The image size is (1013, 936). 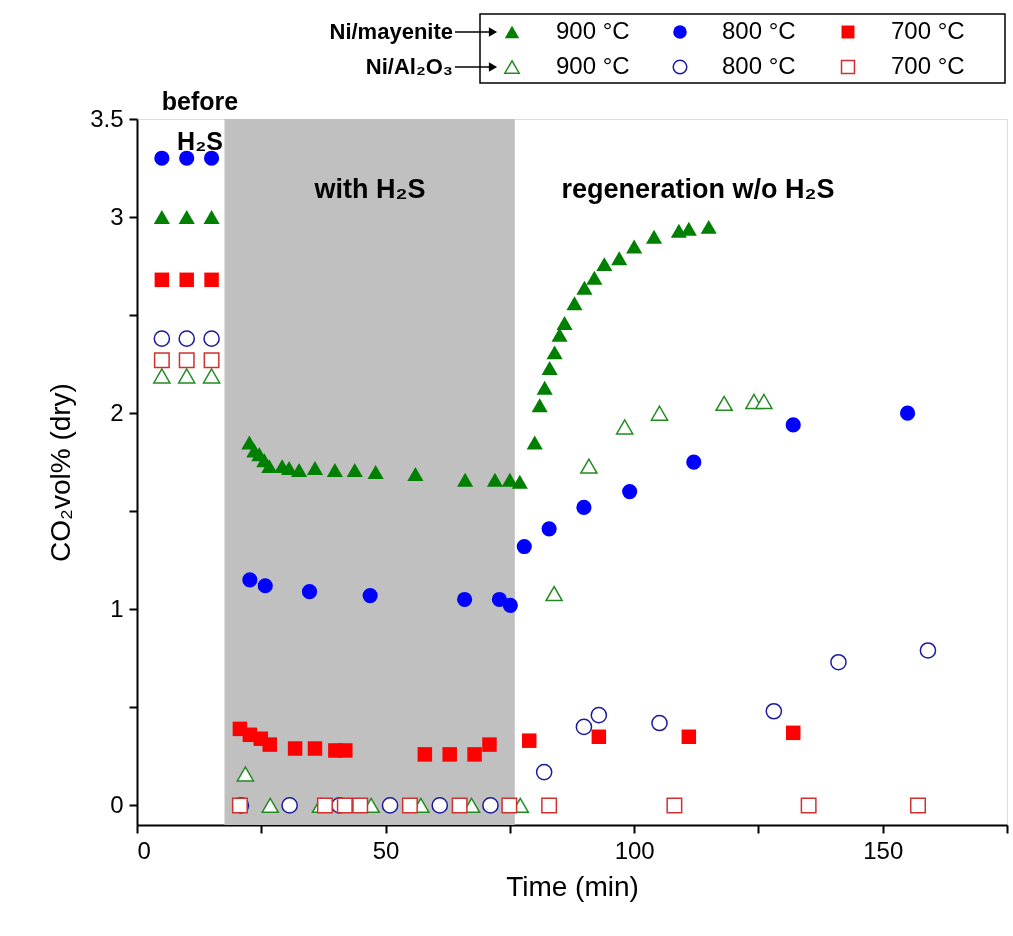 What do you see at coordinates (117, 412) in the screenshot?
I see `y-tick-label: 2` at bounding box center [117, 412].